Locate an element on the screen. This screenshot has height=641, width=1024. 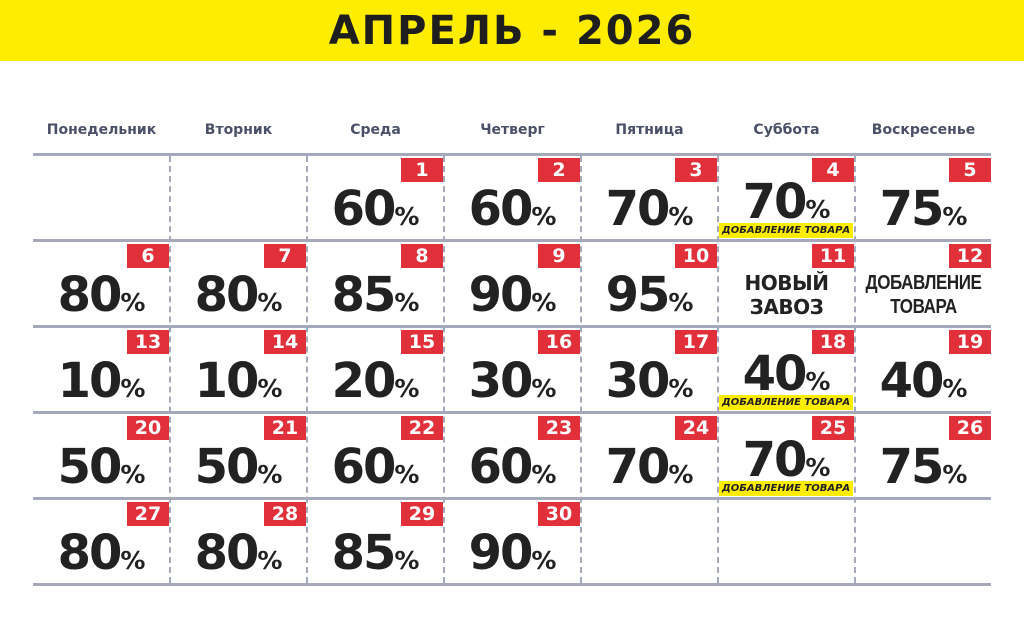
day-cell: 27 80% is located at coordinates (101, 541).